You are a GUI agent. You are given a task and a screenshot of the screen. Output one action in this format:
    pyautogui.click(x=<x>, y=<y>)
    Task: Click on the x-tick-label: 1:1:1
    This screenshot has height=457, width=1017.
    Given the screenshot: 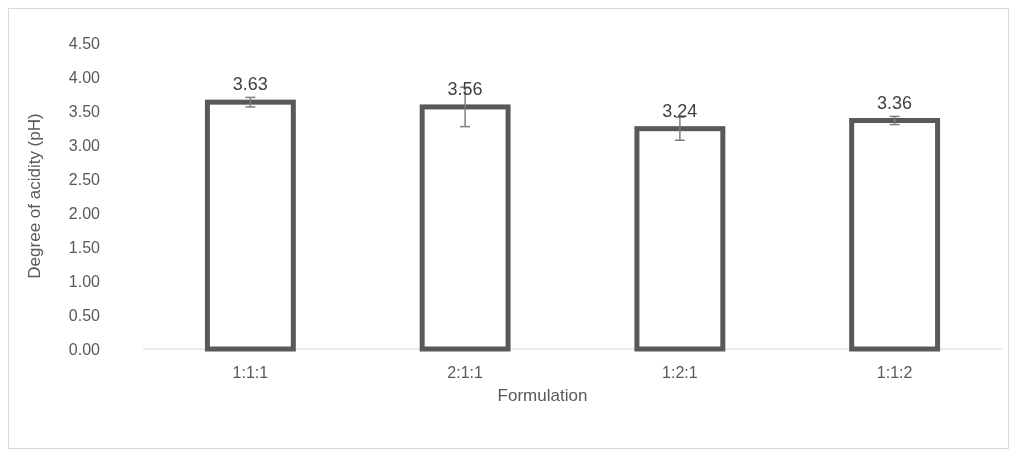 What is the action you would take?
    pyautogui.click(x=250, y=372)
    